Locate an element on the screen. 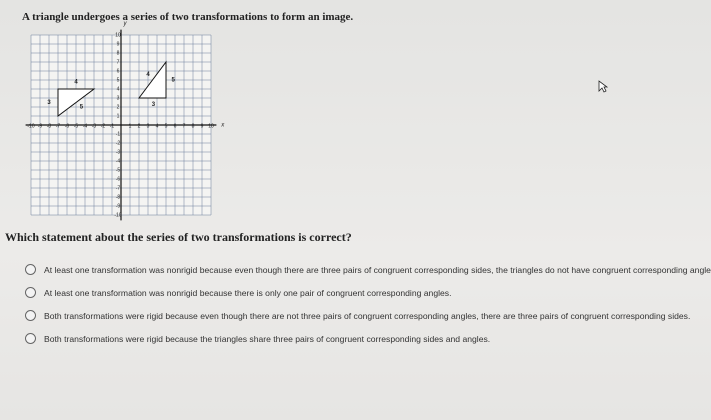 The width and height of the screenshot is (711, 420). y-tick-label: 9 is located at coordinates (118, 44).